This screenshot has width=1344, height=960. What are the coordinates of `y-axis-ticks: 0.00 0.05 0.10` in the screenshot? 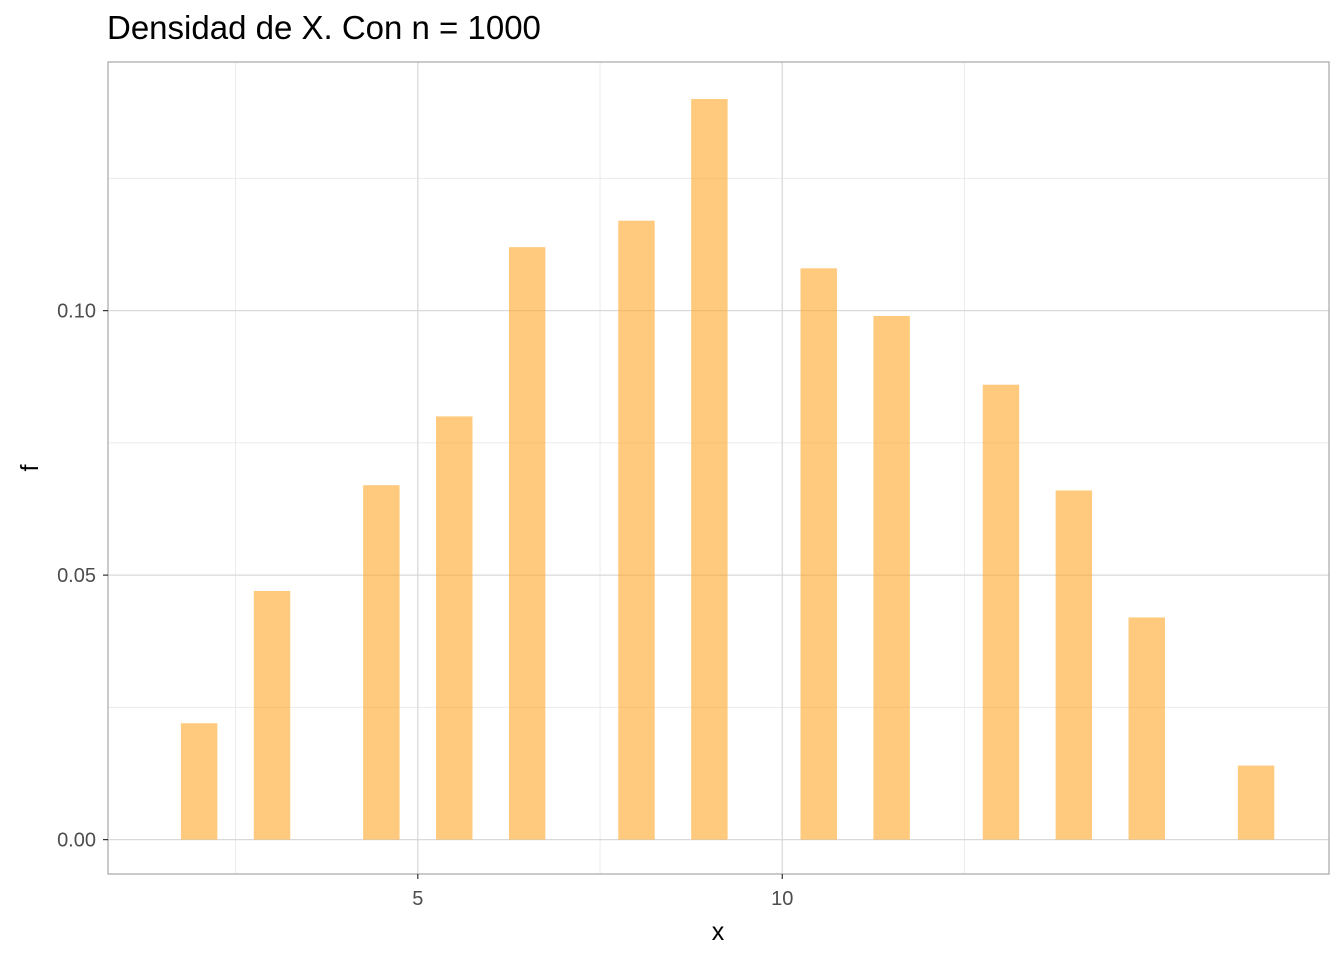 It's located at (82, 576).